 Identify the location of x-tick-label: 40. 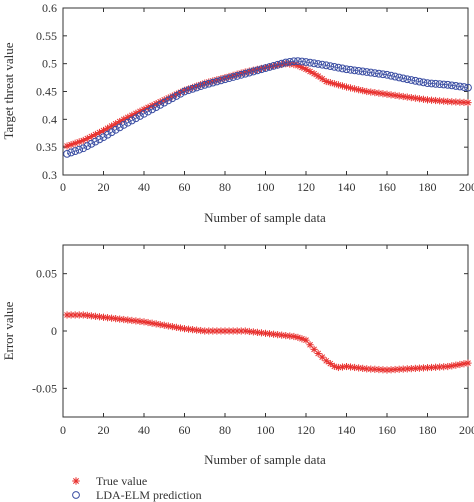
(144, 430).